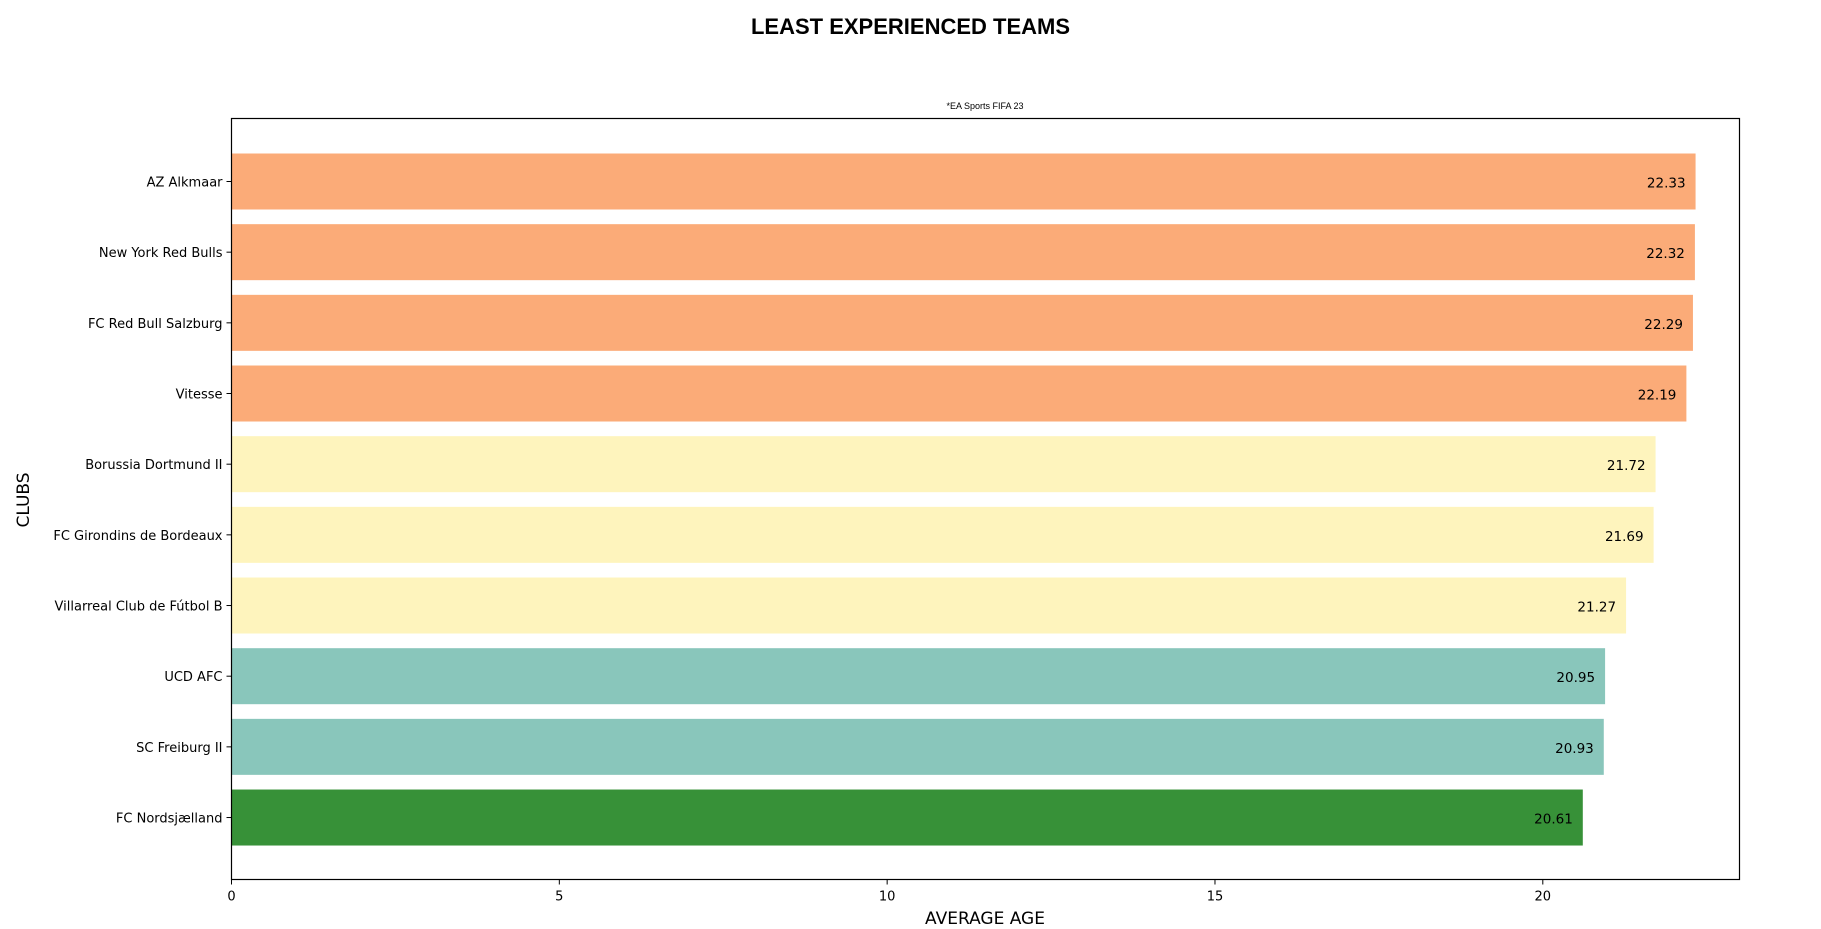  Describe the element at coordinates (910, 26) in the screenshot. I see `chart-title: LEAST EXPERIENCED TEAMS` at that location.